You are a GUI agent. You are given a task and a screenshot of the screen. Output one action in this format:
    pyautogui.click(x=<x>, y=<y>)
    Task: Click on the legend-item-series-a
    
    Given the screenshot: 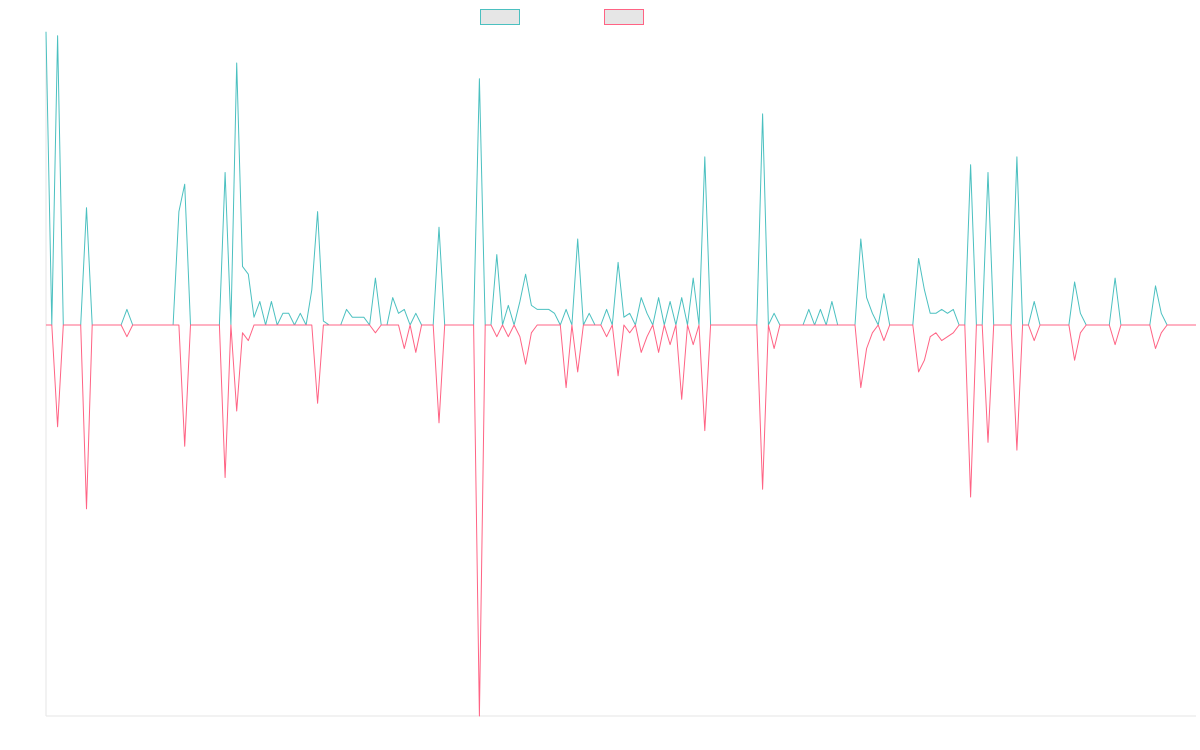 What is the action you would take?
    pyautogui.click(x=503, y=17)
    